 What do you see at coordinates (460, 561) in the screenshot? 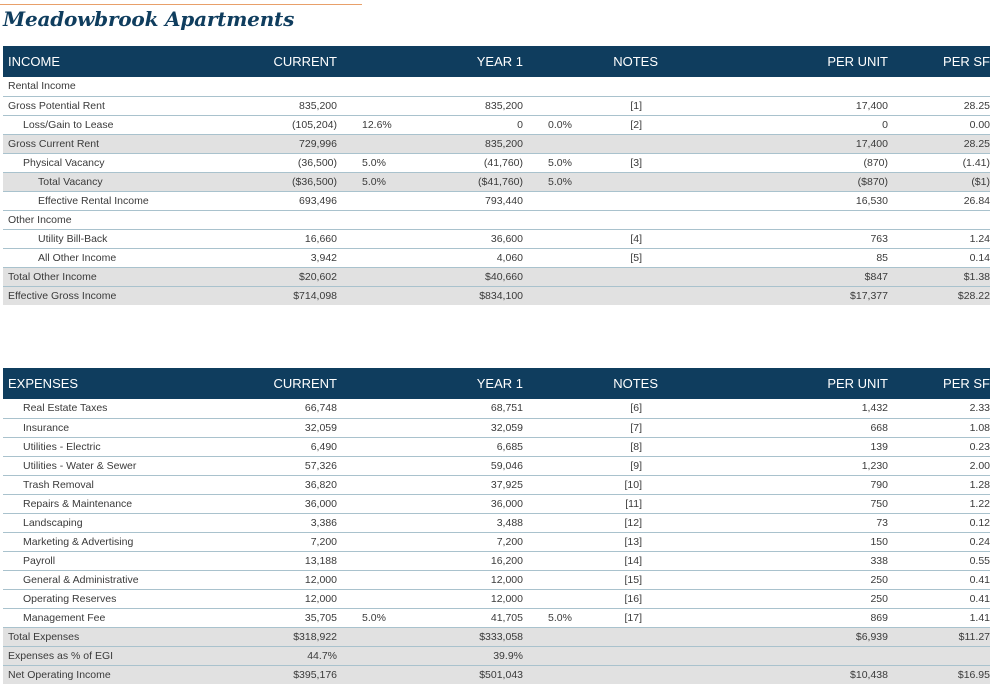
I see `year1-value: 16,200` at bounding box center [460, 561].